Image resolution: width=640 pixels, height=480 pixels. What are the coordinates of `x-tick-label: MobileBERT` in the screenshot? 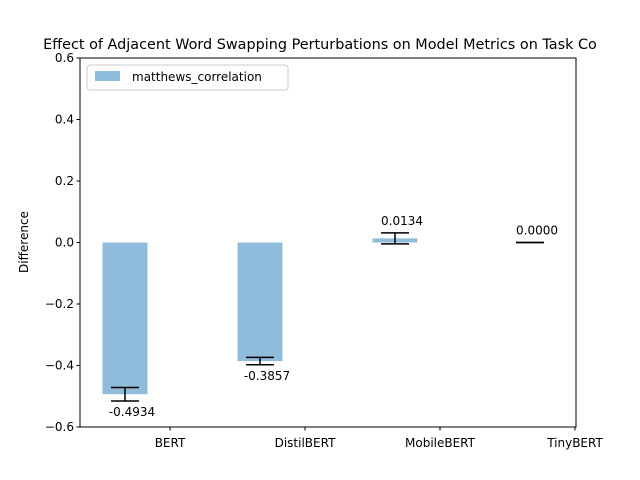 It's located at (440, 443).